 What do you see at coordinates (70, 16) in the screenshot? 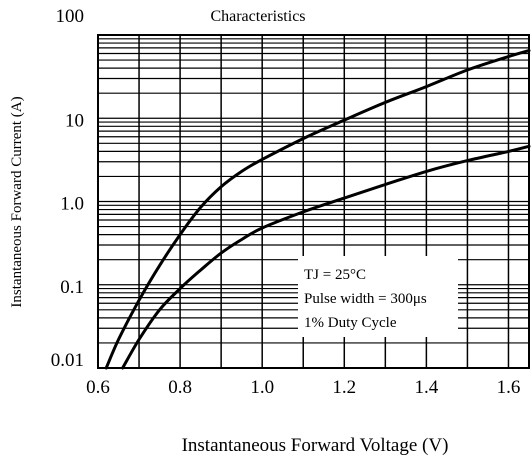
I see `y-tick-label: 100` at bounding box center [70, 16].